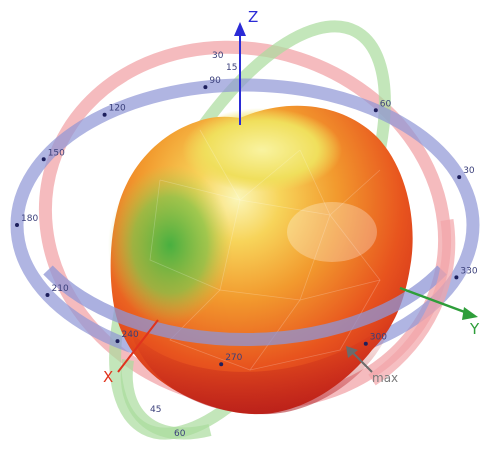  I want to click on azimuth-tick-label: 210, so click(60, 289).